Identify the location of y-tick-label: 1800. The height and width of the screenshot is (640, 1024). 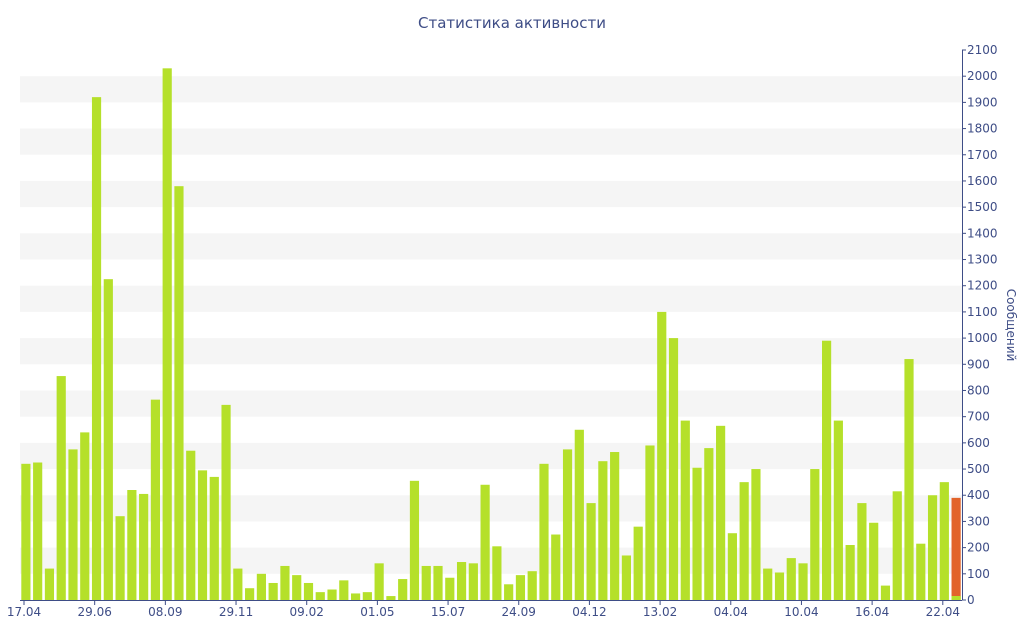
(982, 129).